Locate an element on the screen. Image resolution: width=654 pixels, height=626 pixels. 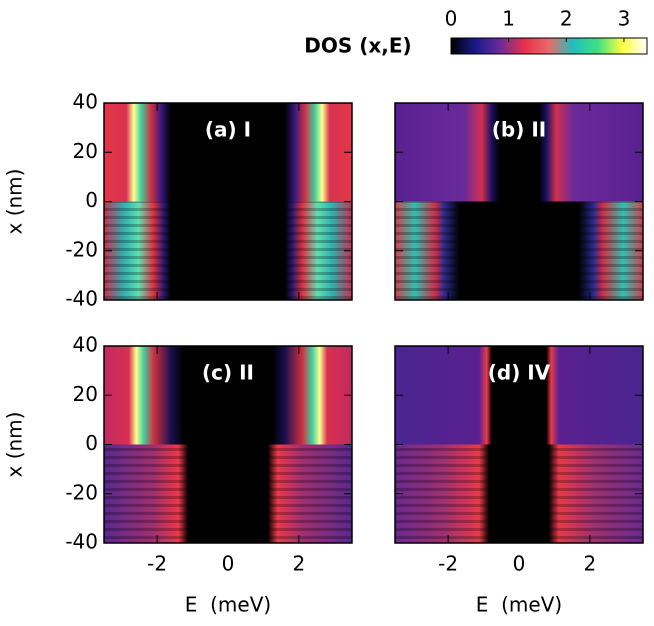
panel-title: (b) II is located at coordinates (519, 130).